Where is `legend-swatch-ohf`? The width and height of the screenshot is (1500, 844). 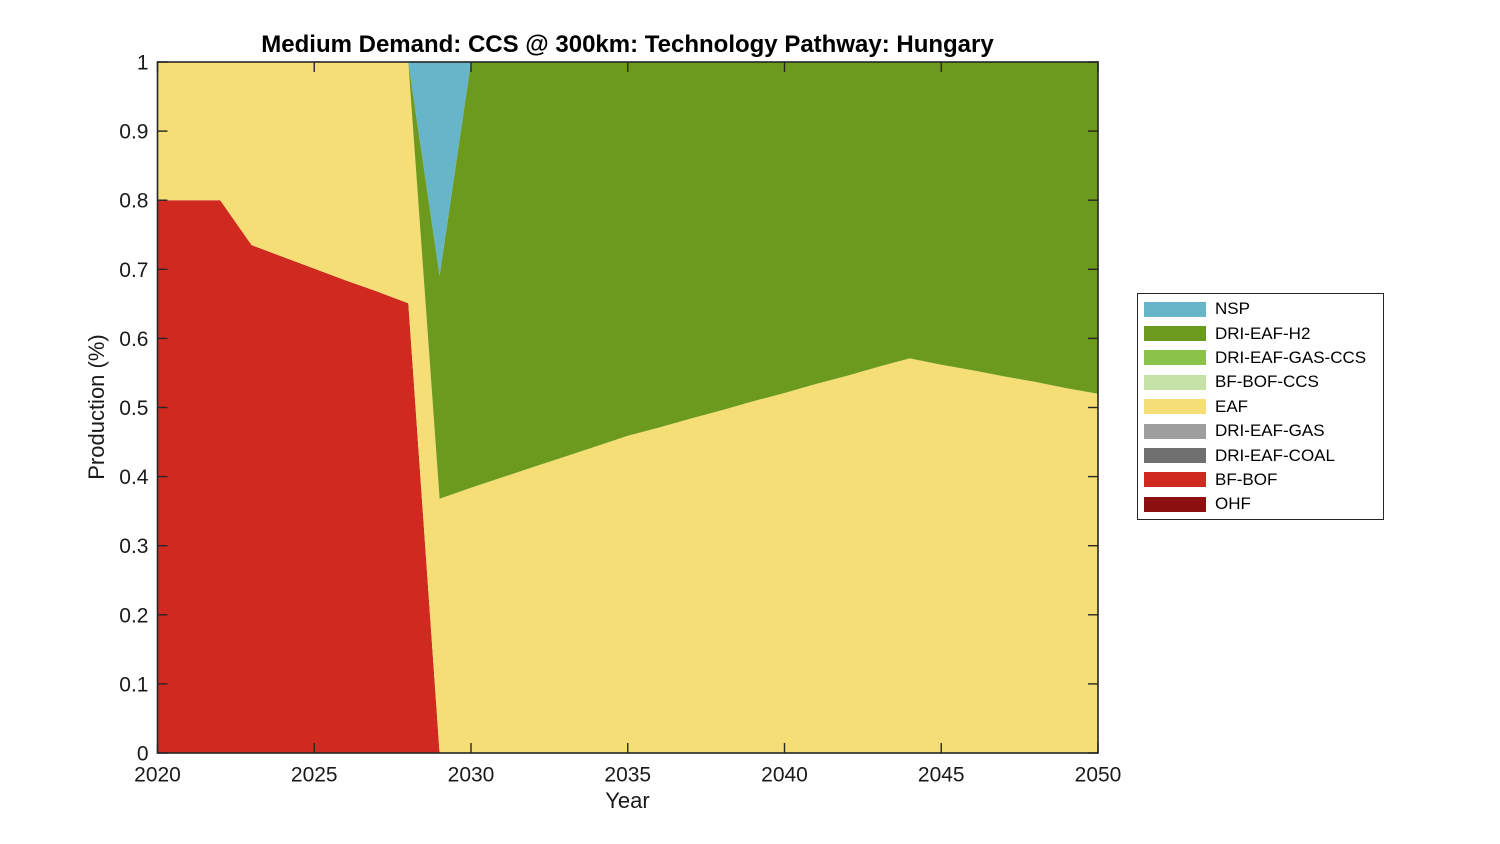 legend-swatch-ohf is located at coordinates (1175, 504).